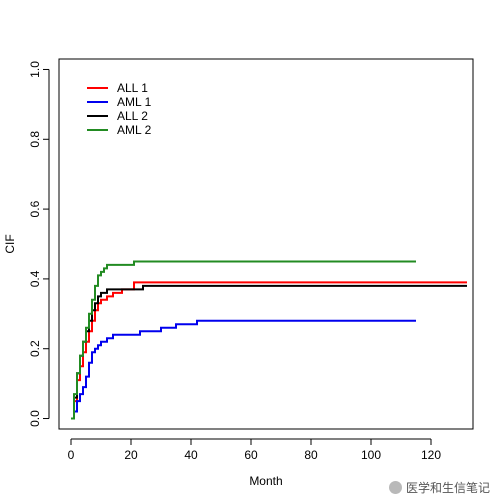 This screenshot has width=504, height=504. What do you see at coordinates (371, 455) in the screenshot?
I see `x-tick-label: 100` at bounding box center [371, 455].